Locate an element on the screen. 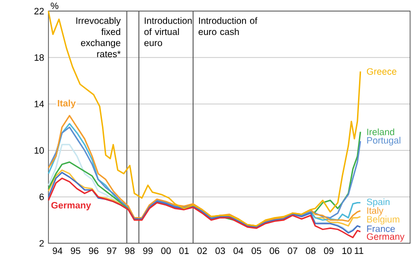 This screenshot has height=259, width=412. y-tick-label: 2 is located at coordinates (42, 243).